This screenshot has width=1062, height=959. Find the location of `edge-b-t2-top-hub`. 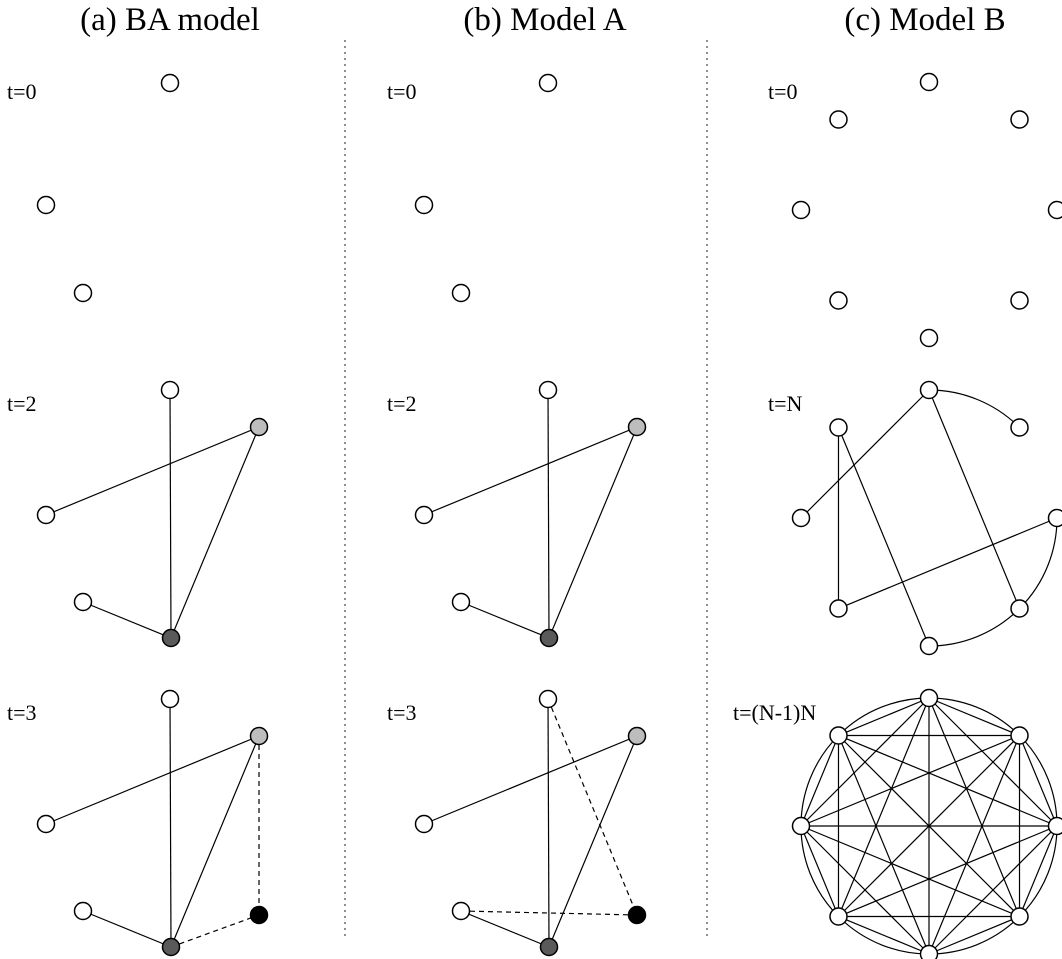

edge-b-t2-top-hub is located at coordinates (548, 514).